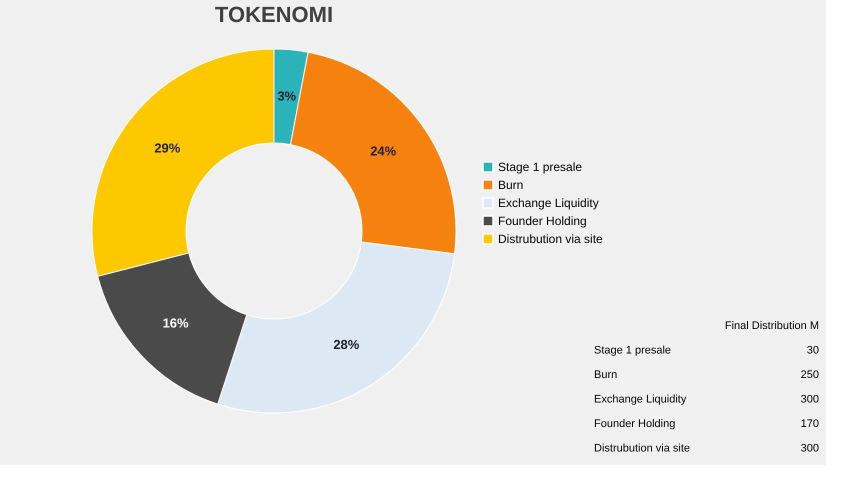 This screenshot has height=477, width=850. Describe the element at coordinates (642, 448) in the screenshot. I see `category-label: Distrubution via site` at that location.